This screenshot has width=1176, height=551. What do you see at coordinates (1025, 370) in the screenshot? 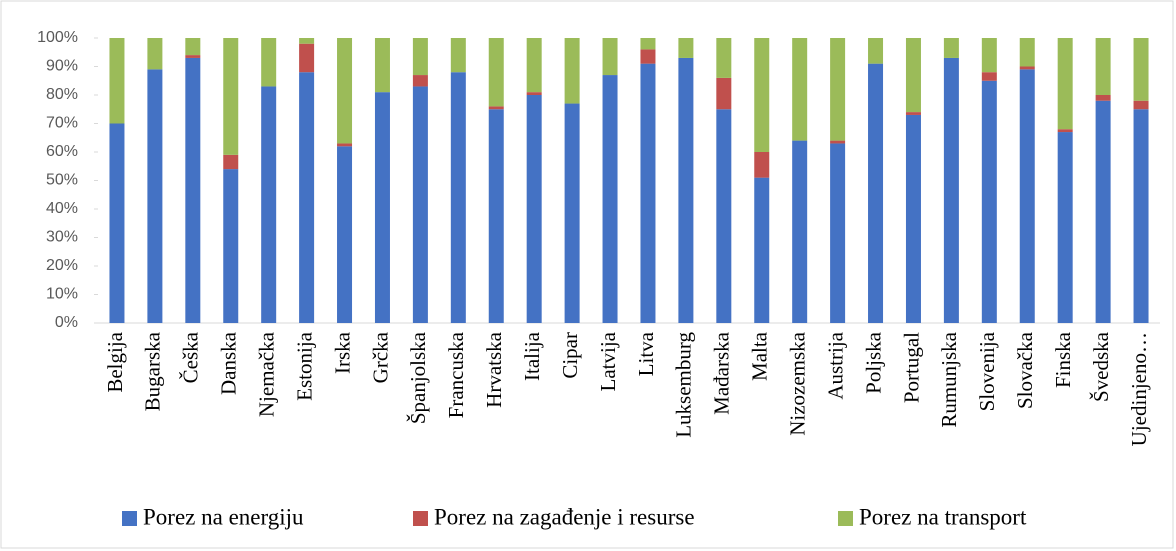
I see `x-tick-label: Slovačka` at bounding box center [1025, 370].